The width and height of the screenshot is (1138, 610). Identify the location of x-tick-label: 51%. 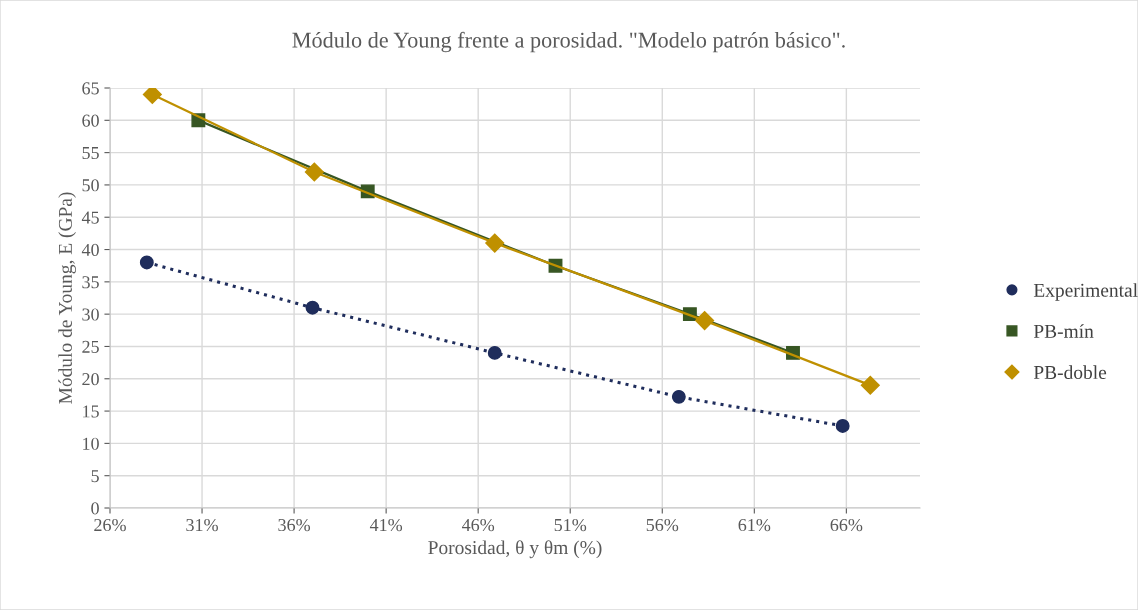
(570, 525).